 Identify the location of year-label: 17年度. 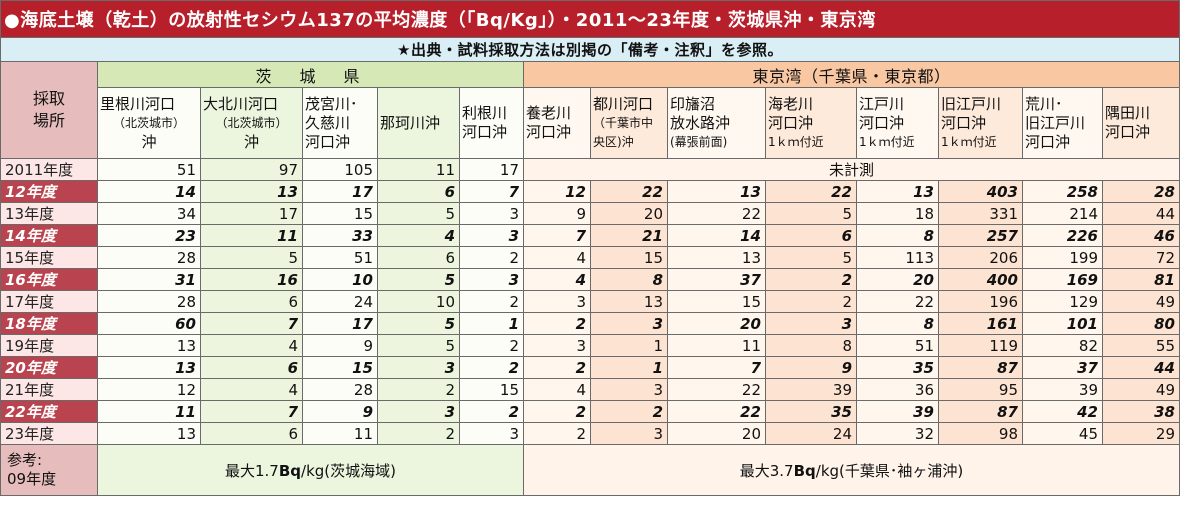
(49, 301).